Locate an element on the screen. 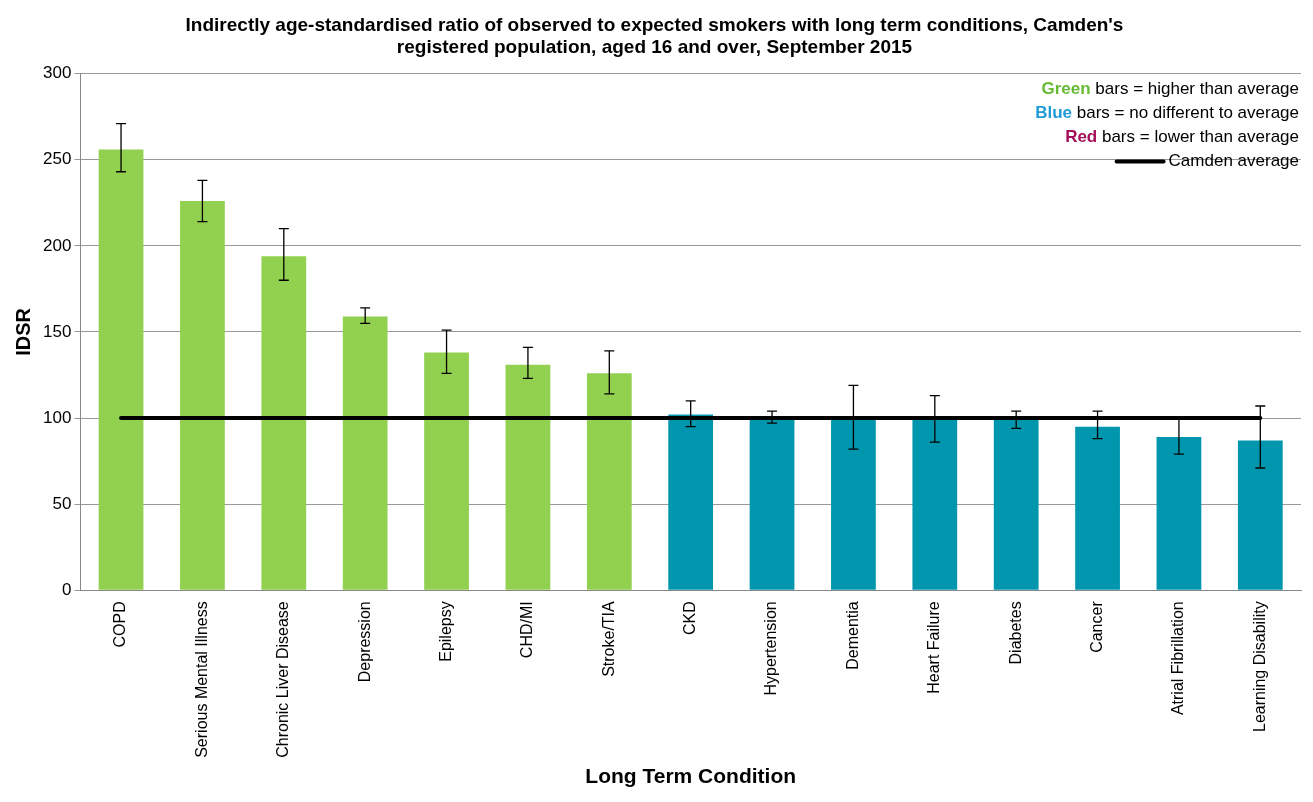 This screenshot has height=802, width=1313. y-axis-title: IDSR is located at coordinates (22, 331).